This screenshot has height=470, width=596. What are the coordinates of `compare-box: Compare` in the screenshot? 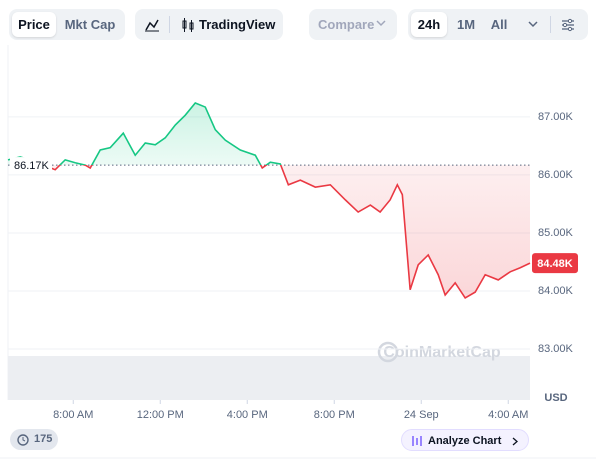 It's located at (353, 24).